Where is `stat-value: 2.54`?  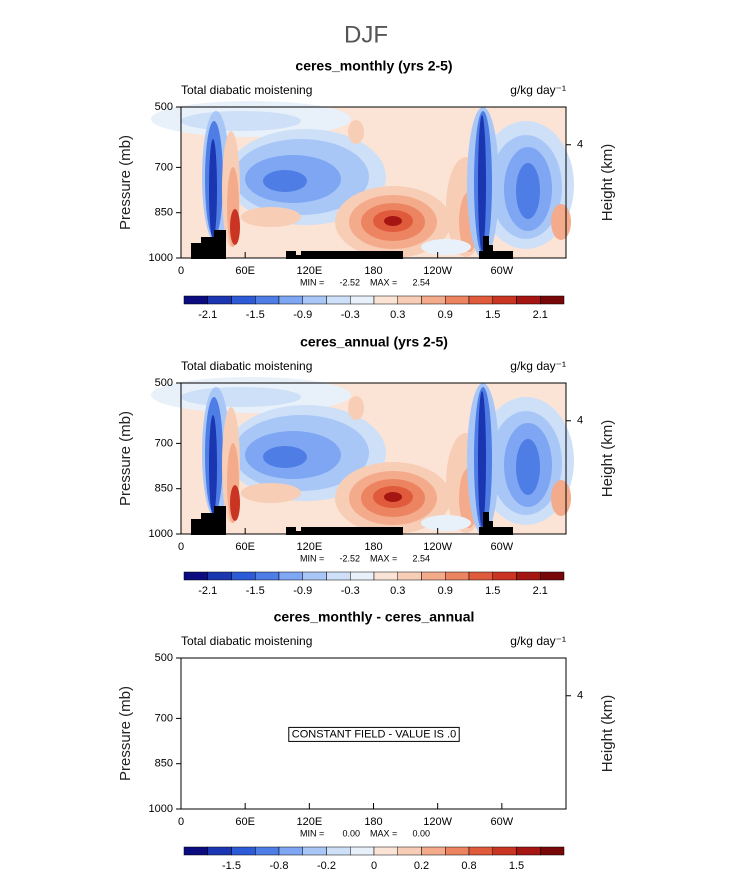
stat-value: 2.54 is located at coordinates (421, 282).